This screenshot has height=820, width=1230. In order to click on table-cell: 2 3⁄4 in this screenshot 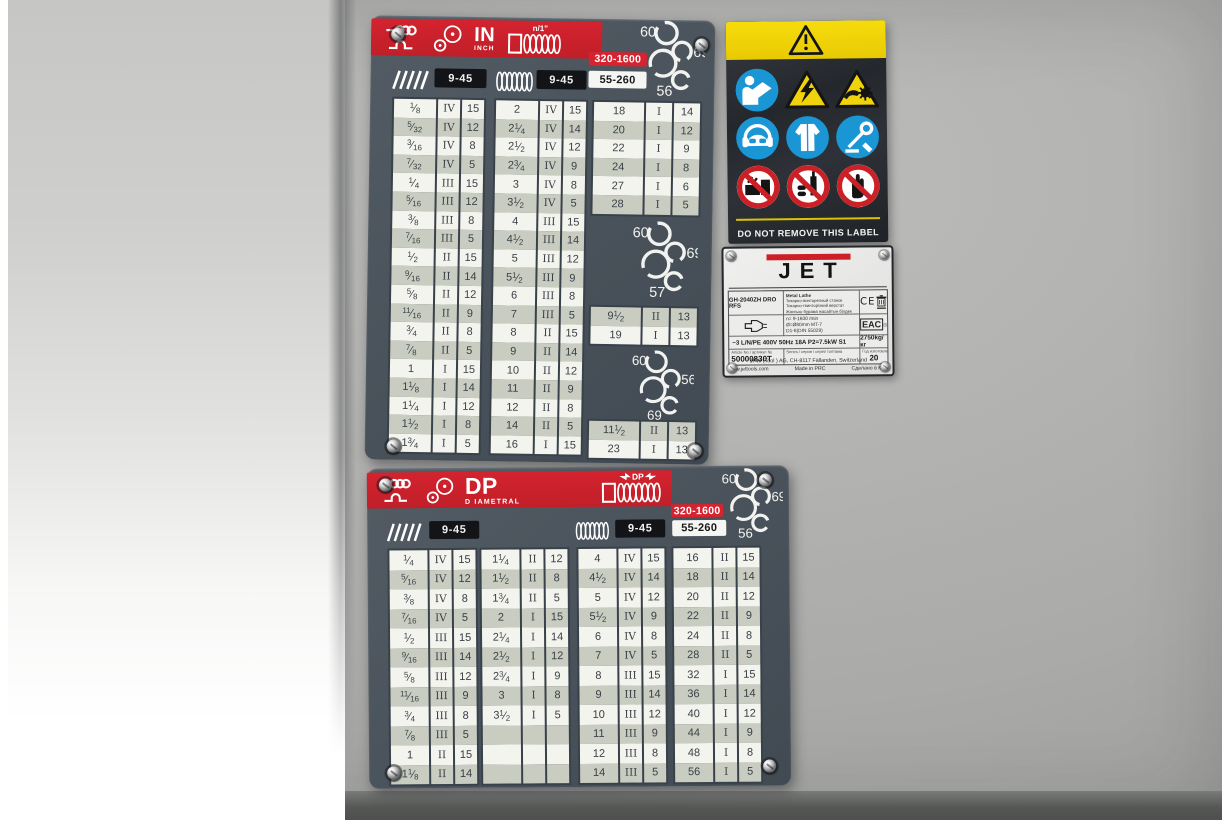, I will do `click(501, 676)`.